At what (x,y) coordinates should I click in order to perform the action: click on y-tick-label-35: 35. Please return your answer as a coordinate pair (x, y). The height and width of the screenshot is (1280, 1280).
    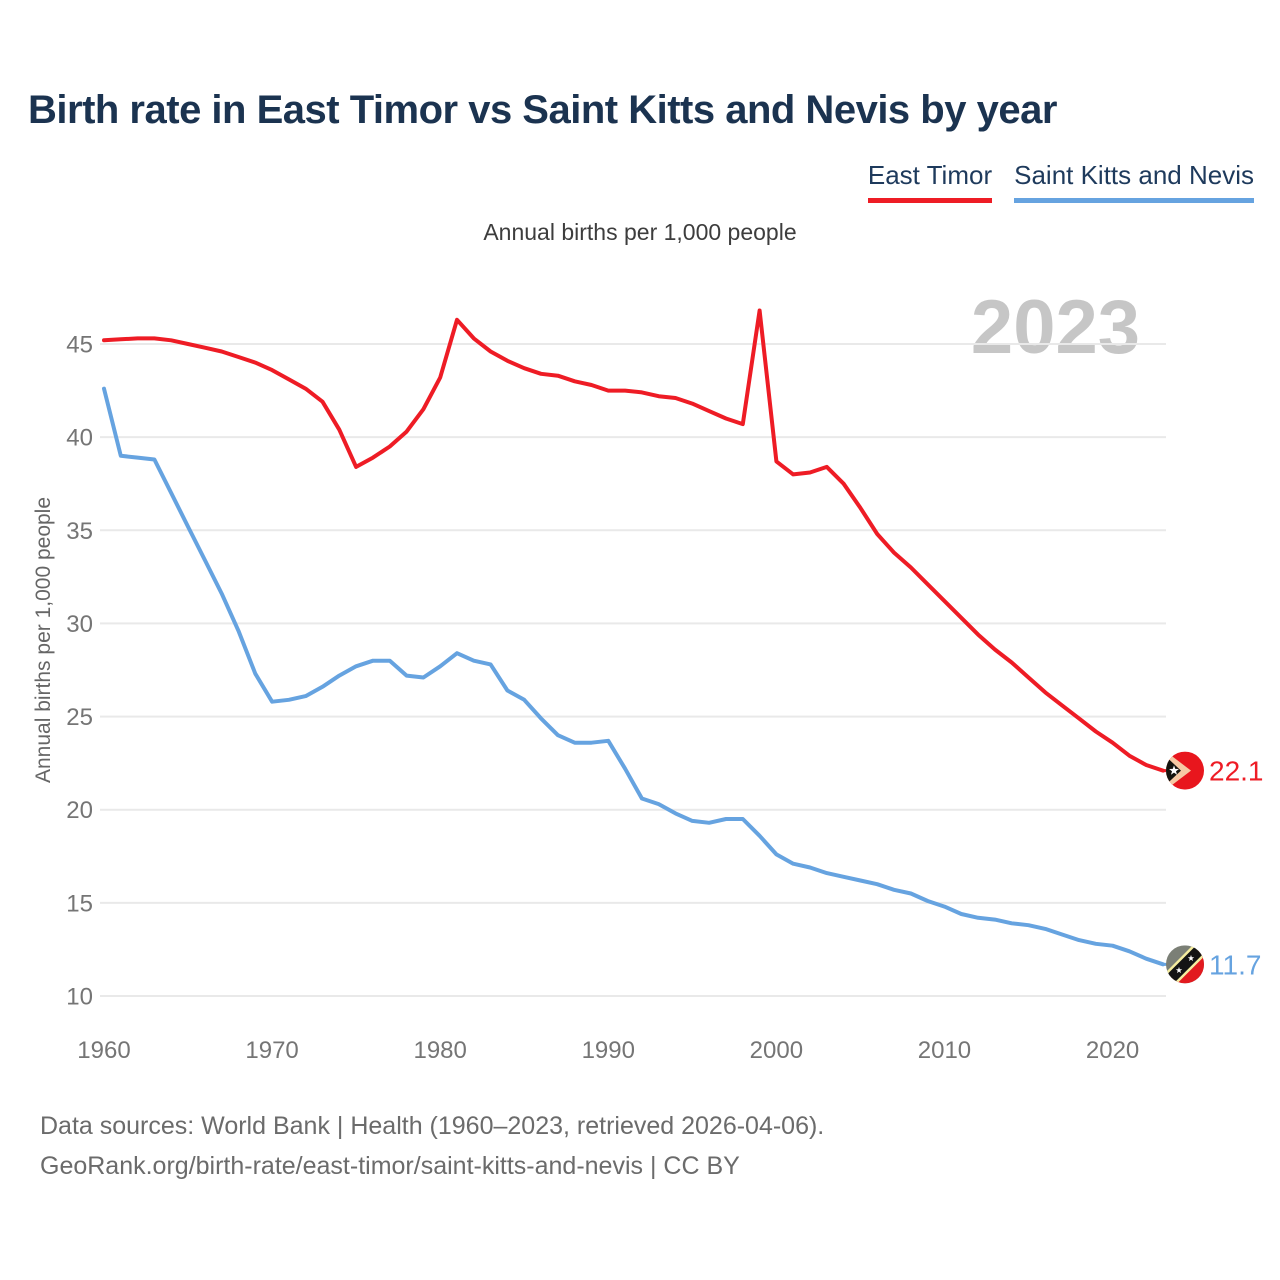
    Looking at the image, I should click on (79, 531).